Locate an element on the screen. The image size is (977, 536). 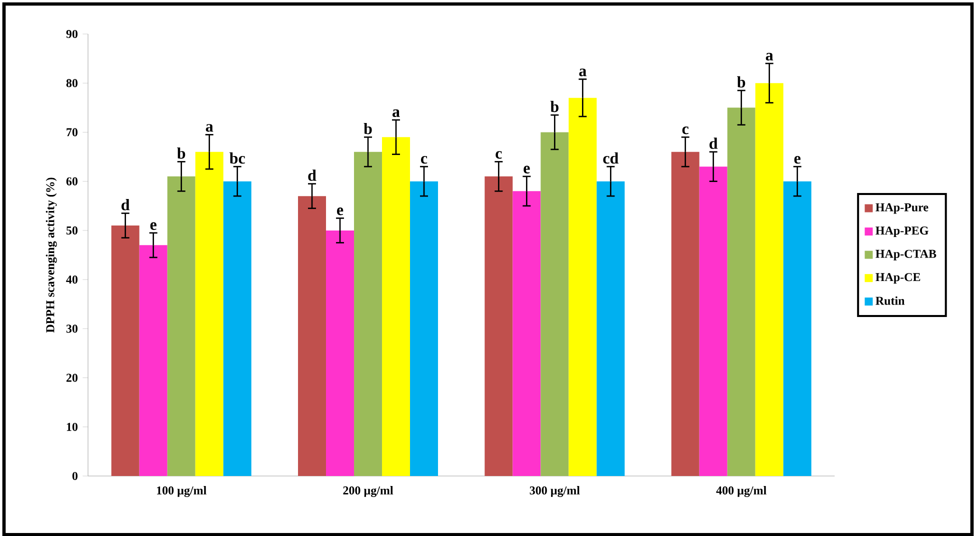
legend-label: HAp-CE is located at coordinates (898, 278).